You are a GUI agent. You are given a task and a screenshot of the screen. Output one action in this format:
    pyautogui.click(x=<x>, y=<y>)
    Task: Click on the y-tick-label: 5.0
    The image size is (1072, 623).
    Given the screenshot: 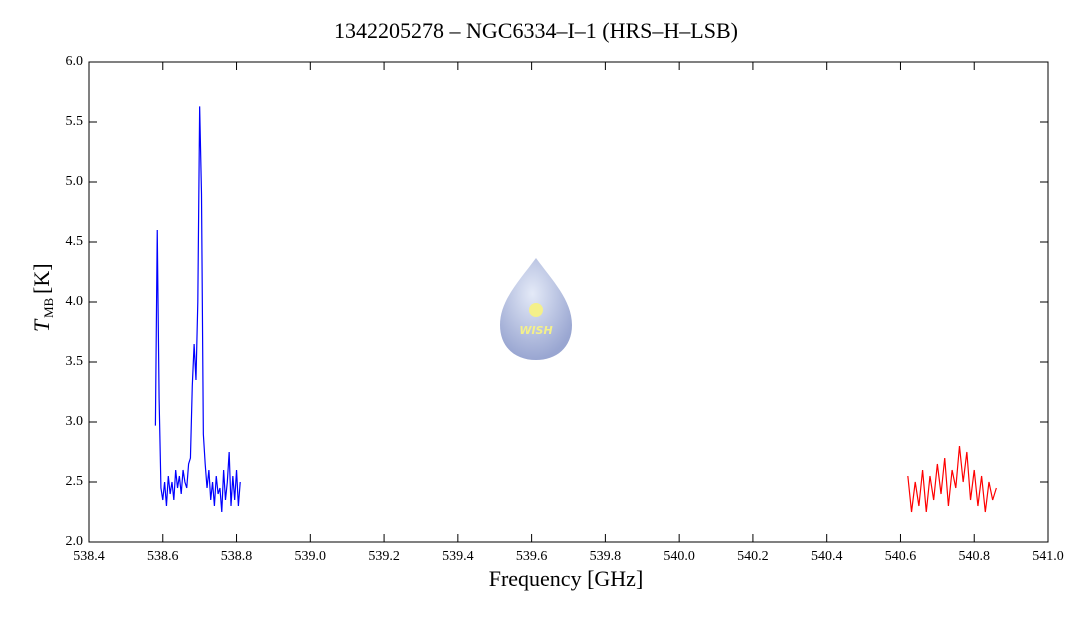 What is the action you would take?
    pyautogui.click(x=75, y=181)
    